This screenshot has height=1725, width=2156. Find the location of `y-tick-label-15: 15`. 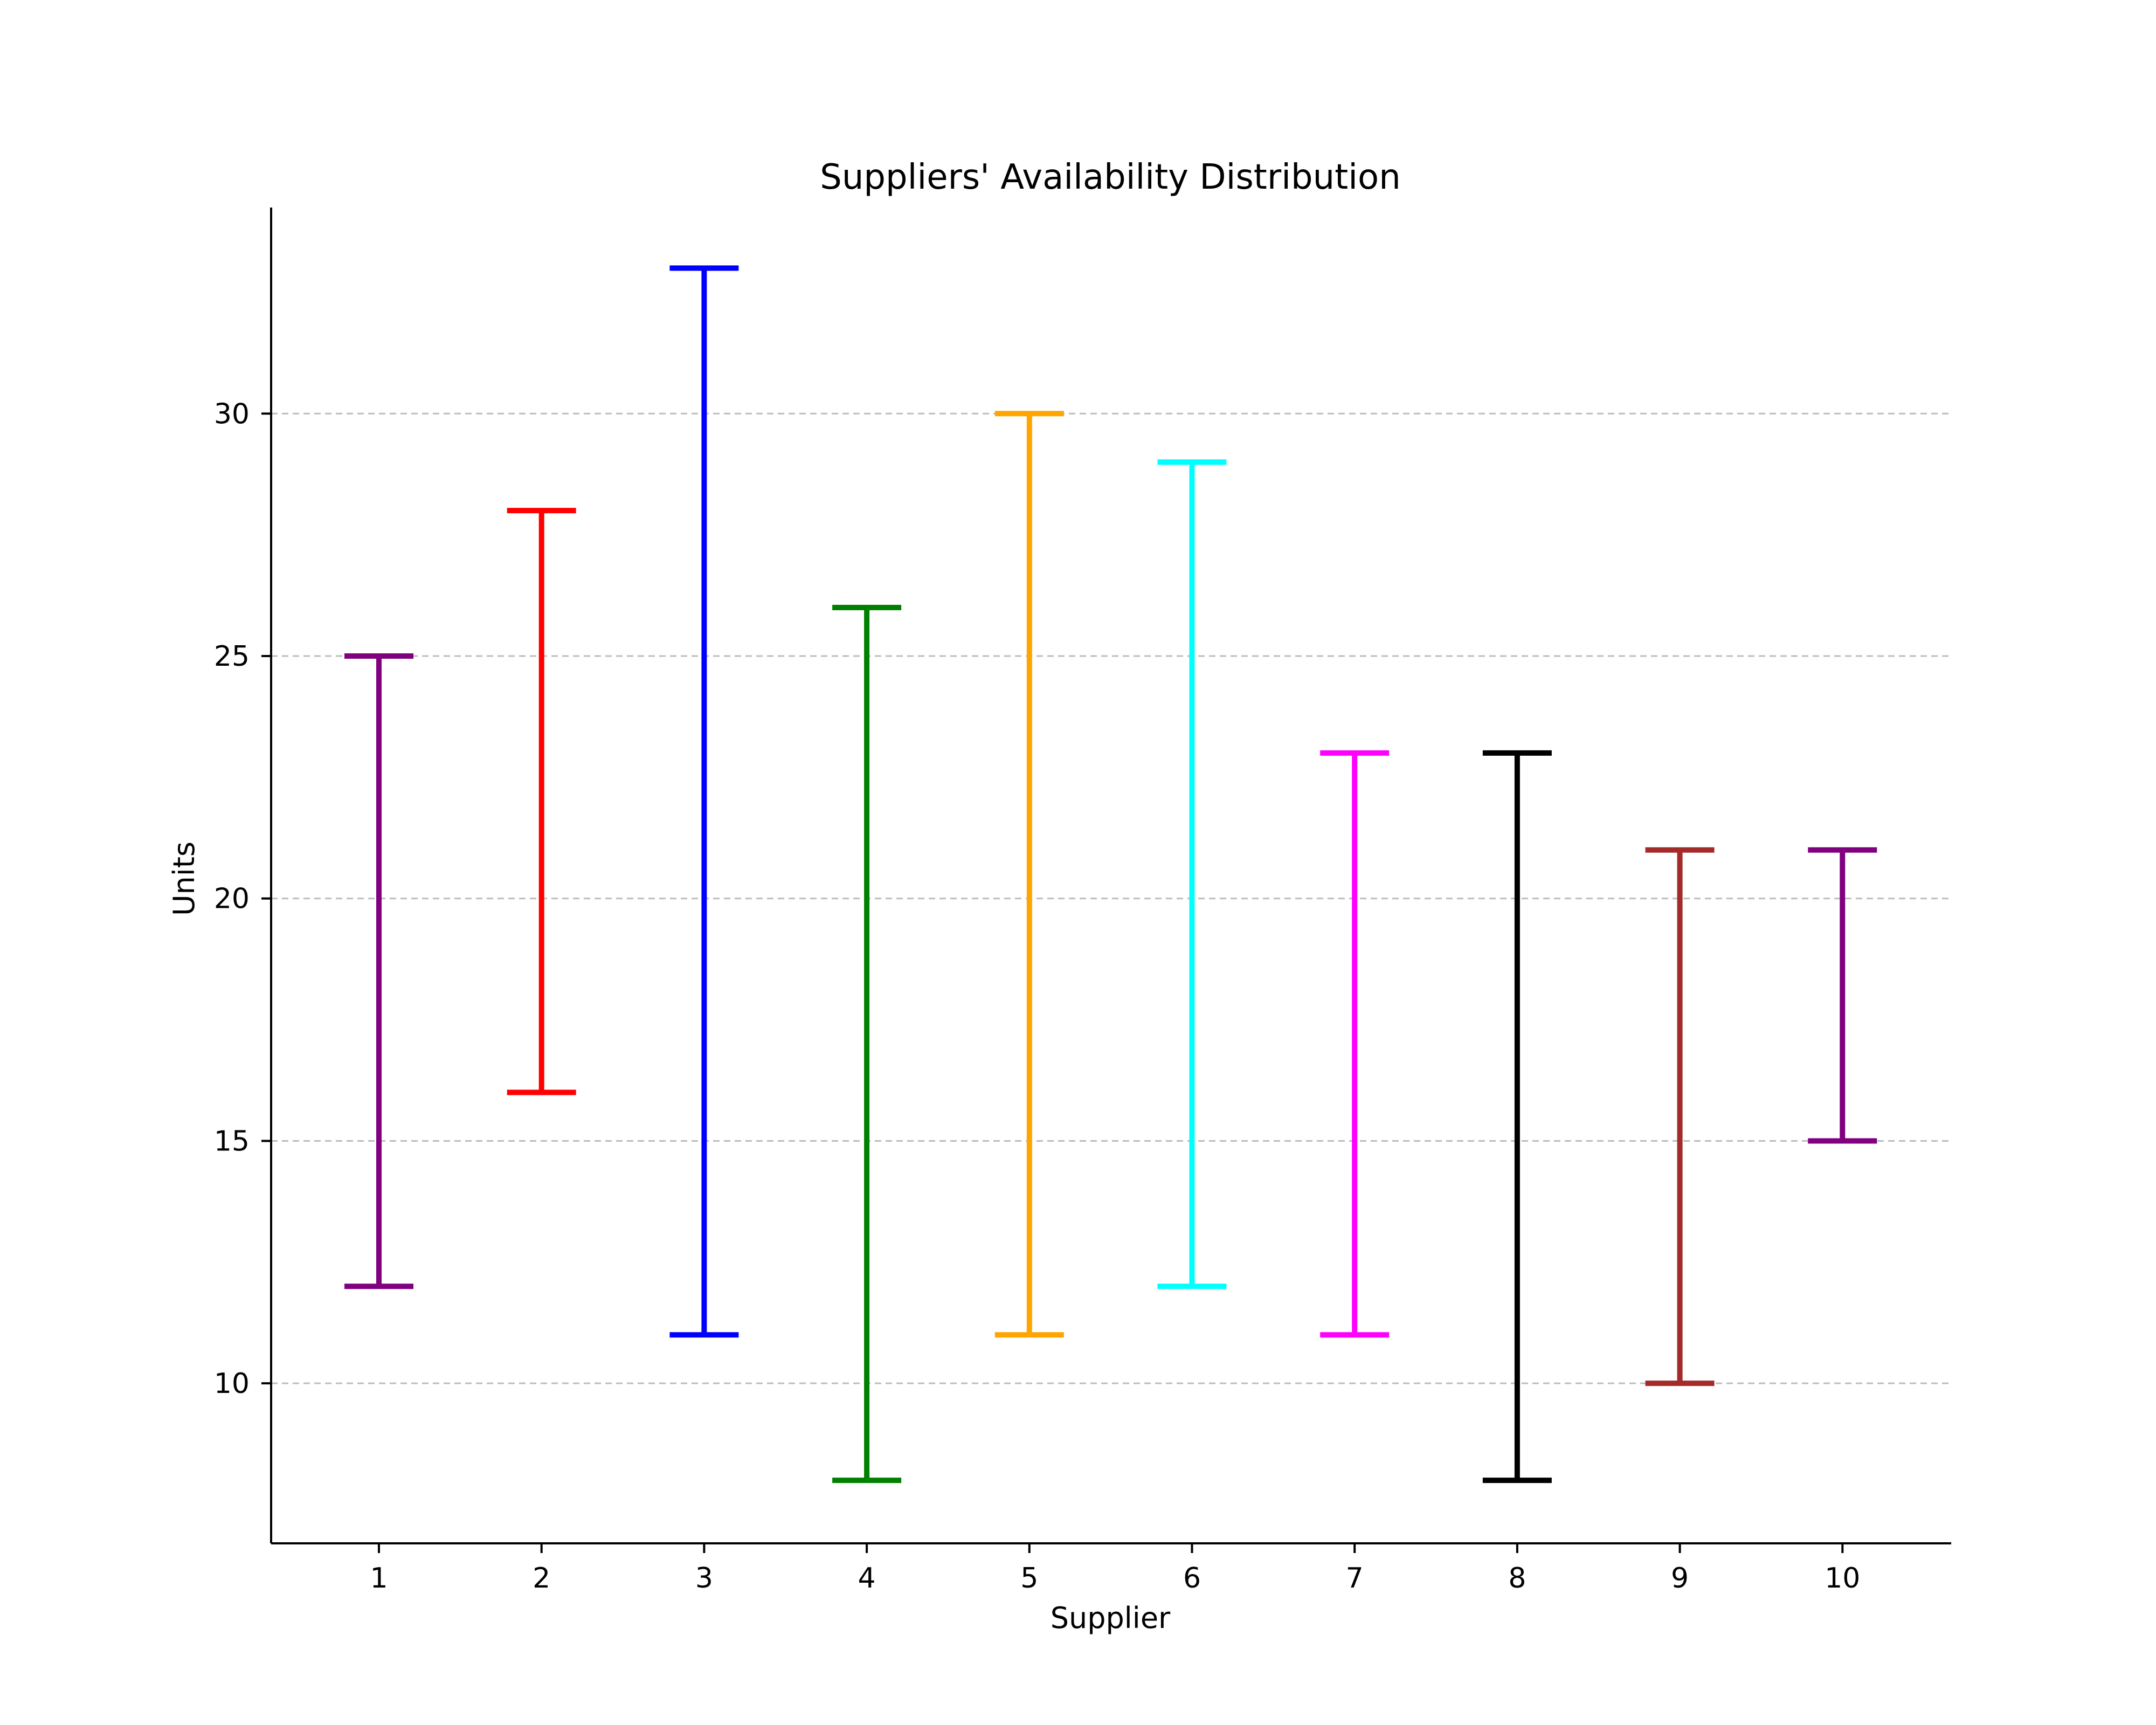

y-tick-label-15: 15 is located at coordinates (232, 1141).